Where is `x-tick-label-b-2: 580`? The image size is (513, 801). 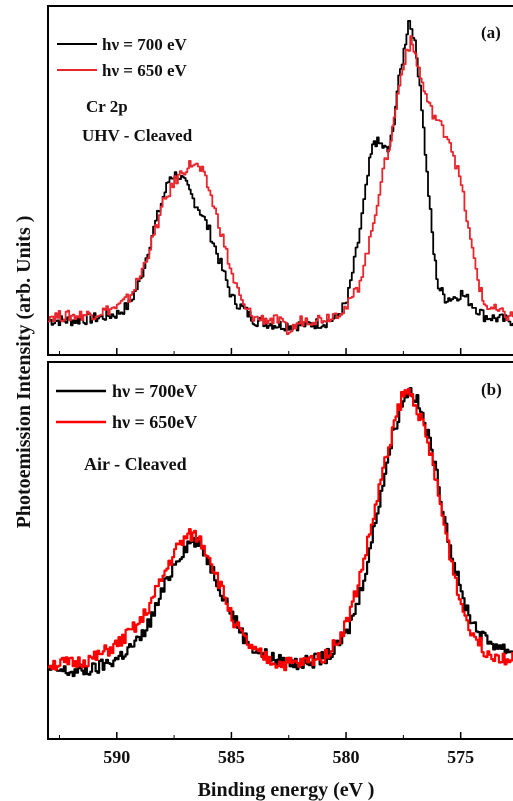
x-tick-label-b-2: 580 is located at coordinates (346, 757).